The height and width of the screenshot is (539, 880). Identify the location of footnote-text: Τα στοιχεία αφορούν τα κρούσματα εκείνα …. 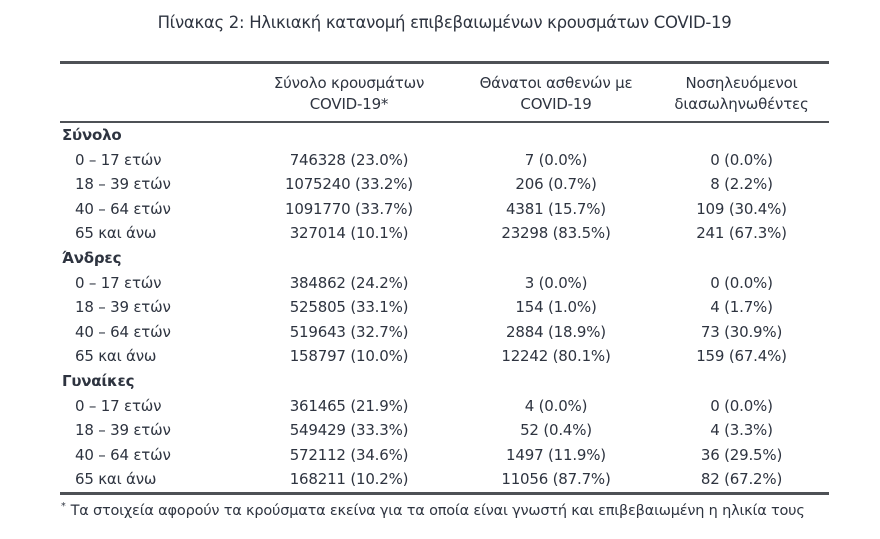
(437, 510).